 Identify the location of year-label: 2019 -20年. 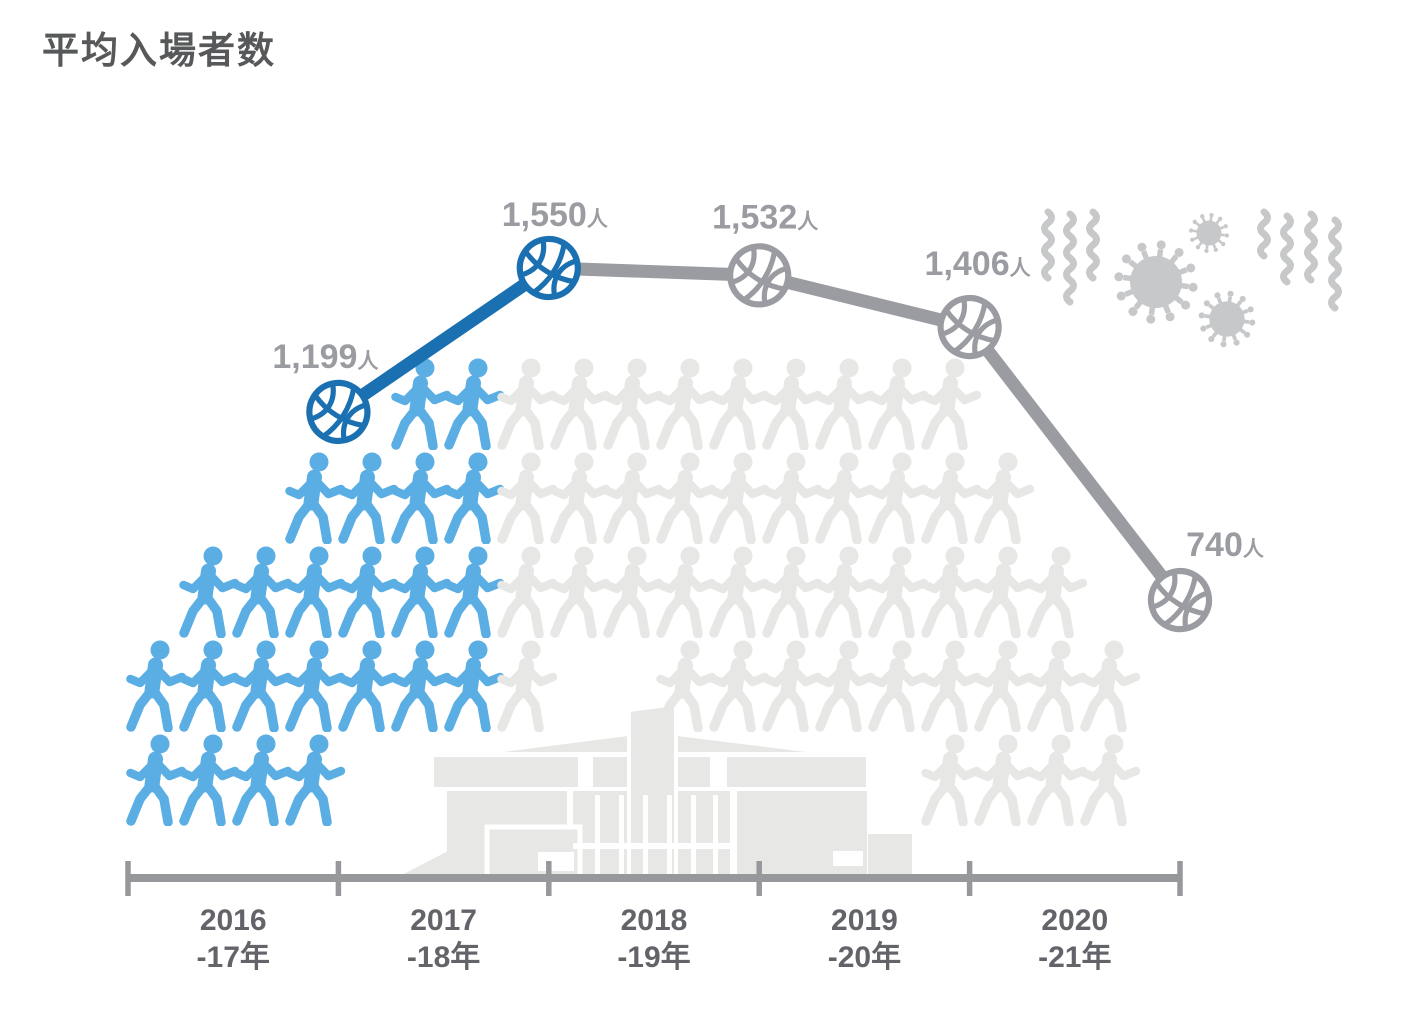
(864, 939).